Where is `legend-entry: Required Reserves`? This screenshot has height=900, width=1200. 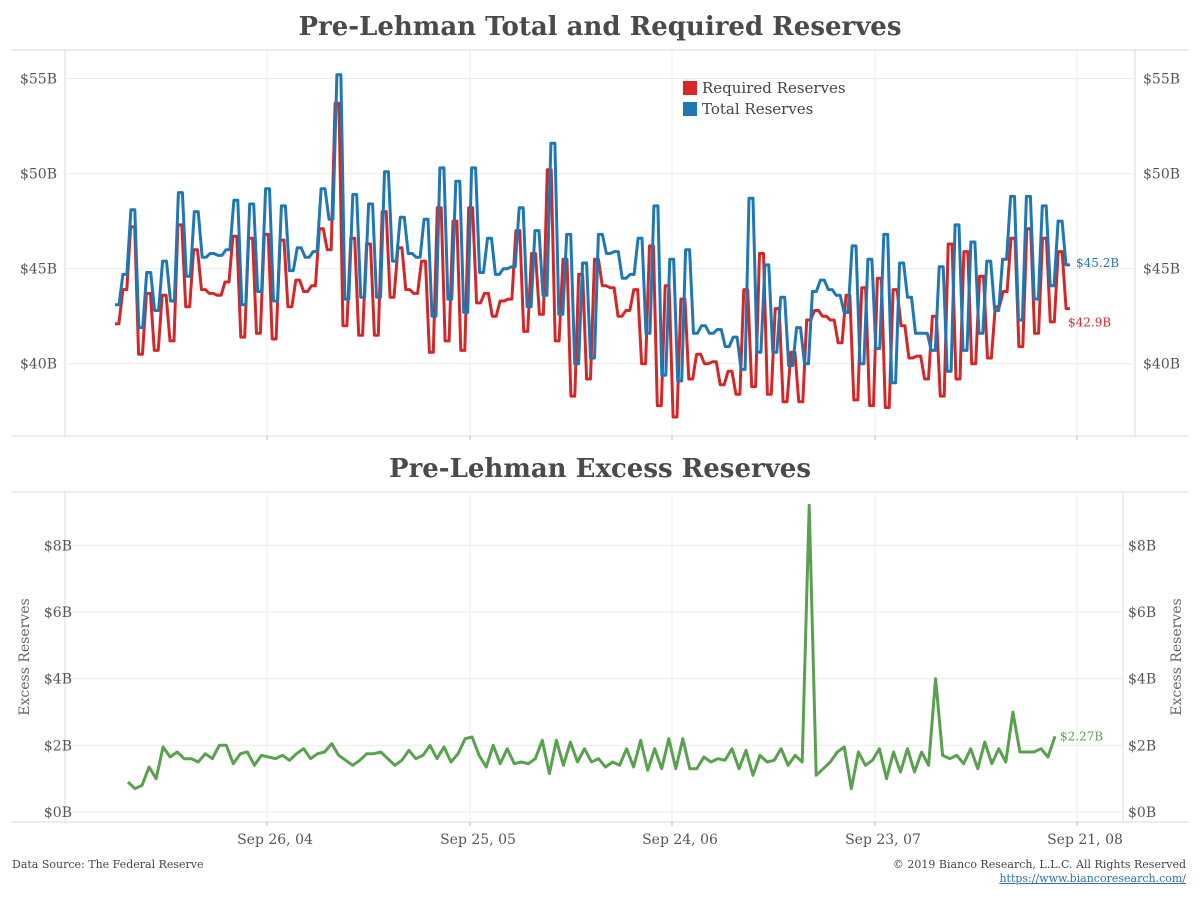
legend-entry: Required Reserves is located at coordinates (774, 88).